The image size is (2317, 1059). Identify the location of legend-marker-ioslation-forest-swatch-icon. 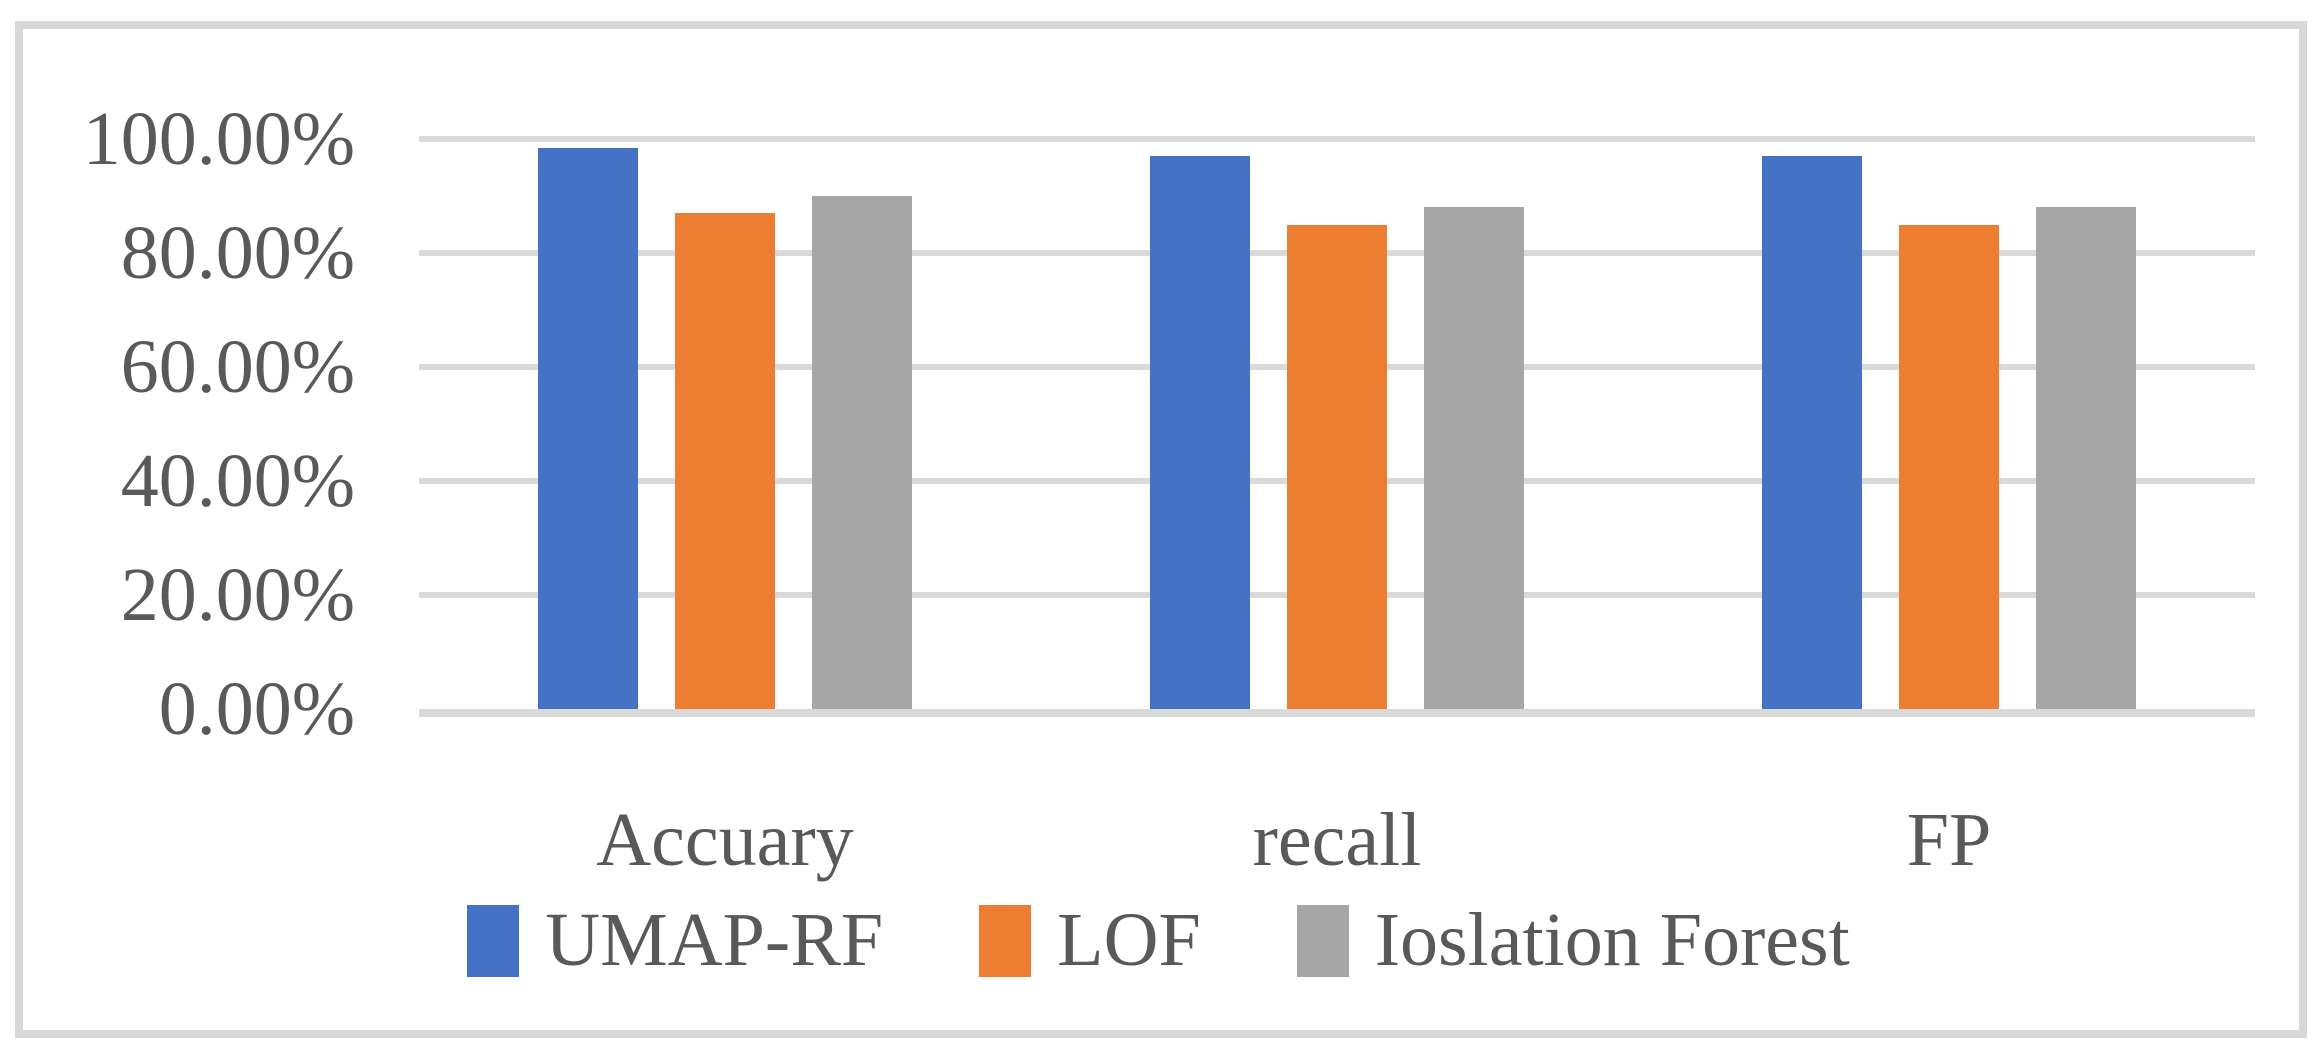
(1322, 940).